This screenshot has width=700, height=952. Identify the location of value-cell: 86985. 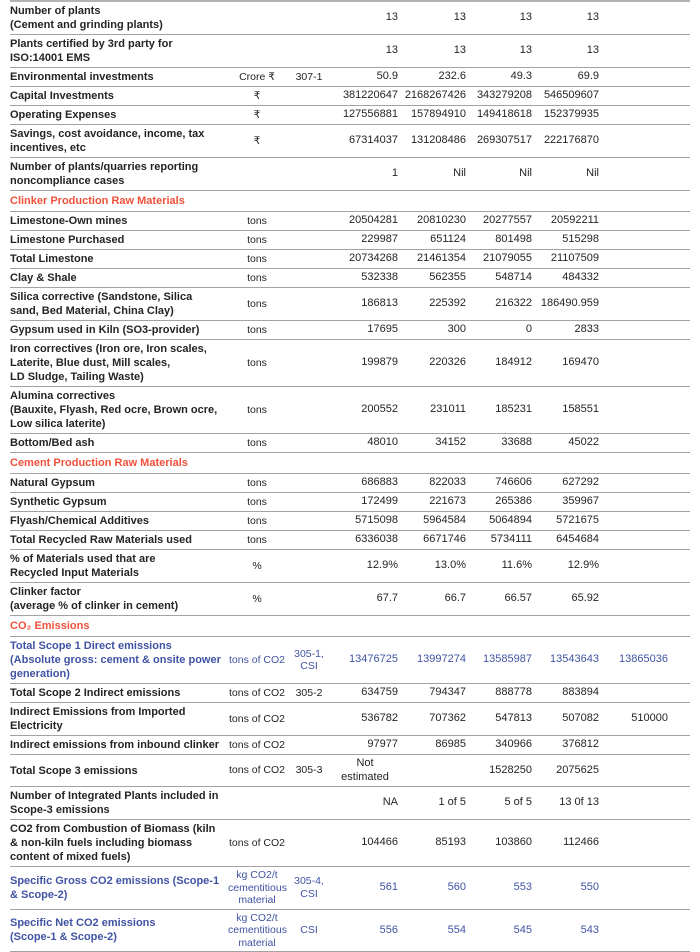
(435, 745).